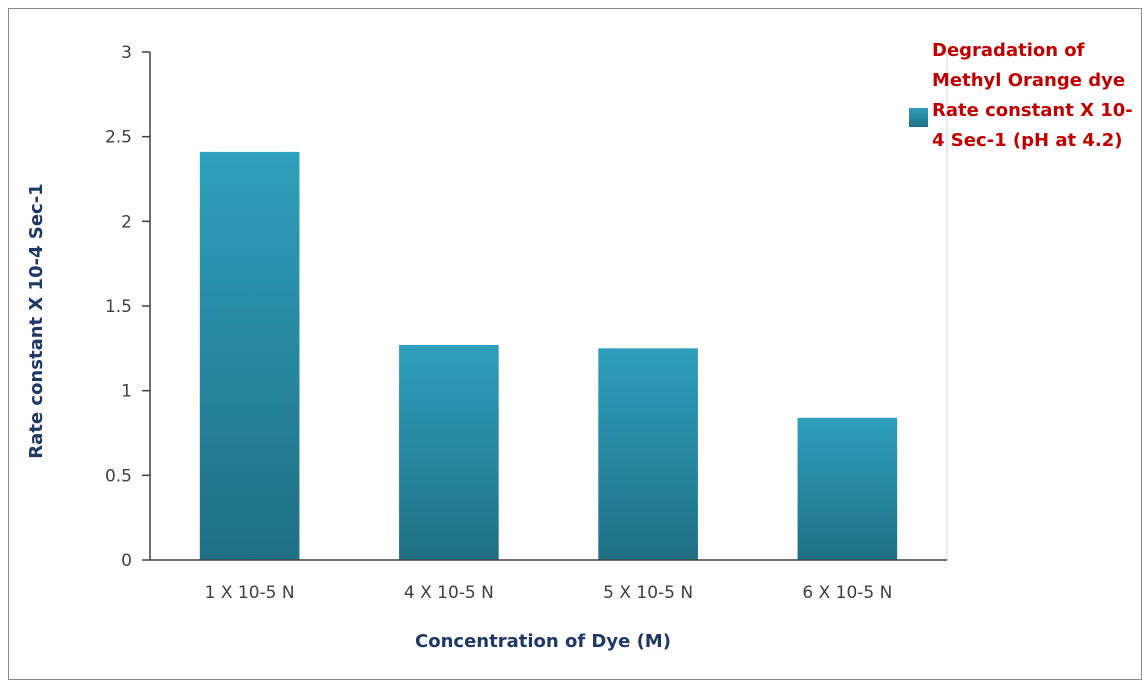 The width and height of the screenshot is (1144, 681). What do you see at coordinates (126, 222) in the screenshot?
I see `y-tick-label: 2` at bounding box center [126, 222].